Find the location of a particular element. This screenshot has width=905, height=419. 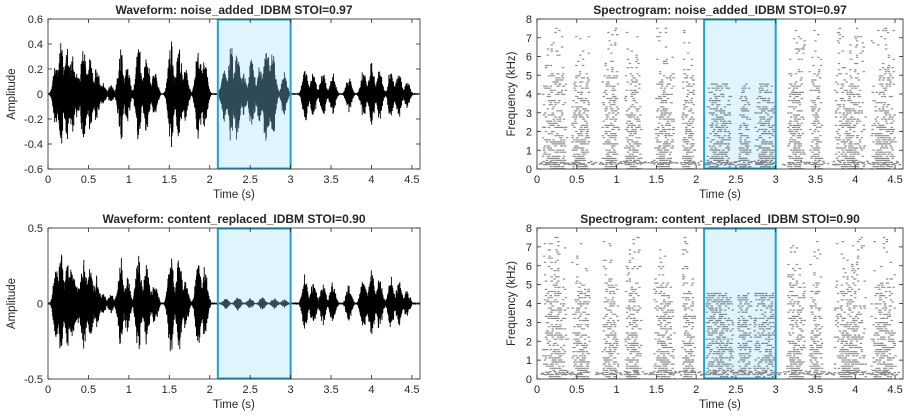

y-tick-label: -0.6 is located at coordinates (33, 170).